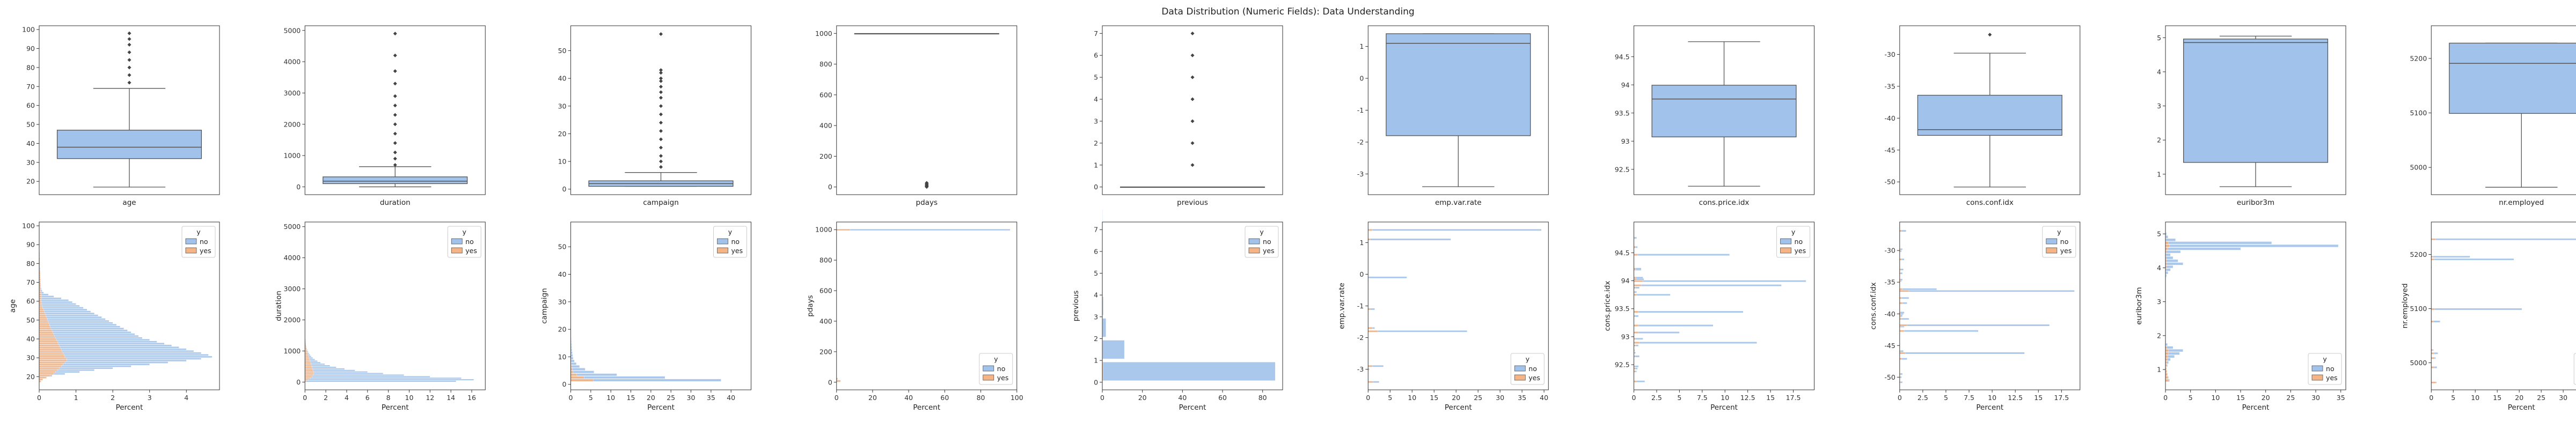 The image size is (2576, 429). Describe the element at coordinates (1287, 11) in the screenshot. I see `figure-title: Data Distribution (Numeric Fields)` at that location.